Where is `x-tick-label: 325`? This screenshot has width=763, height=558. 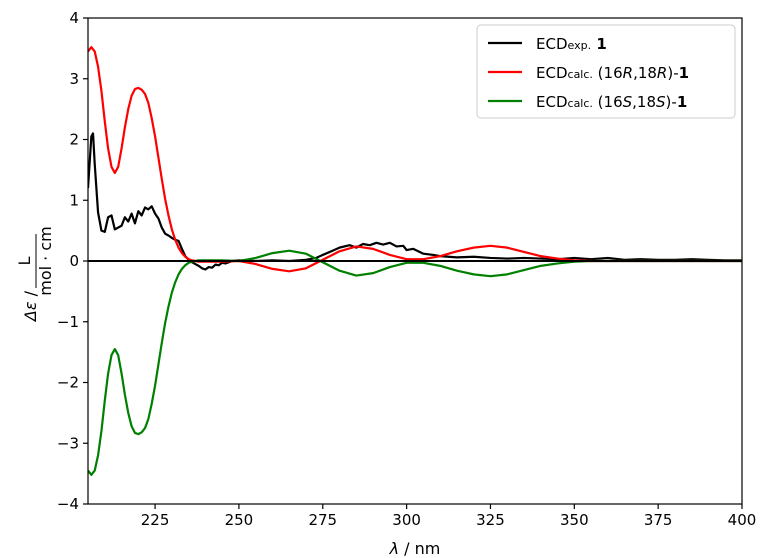 x-tick-label: 325 is located at coordinates (490, 520).